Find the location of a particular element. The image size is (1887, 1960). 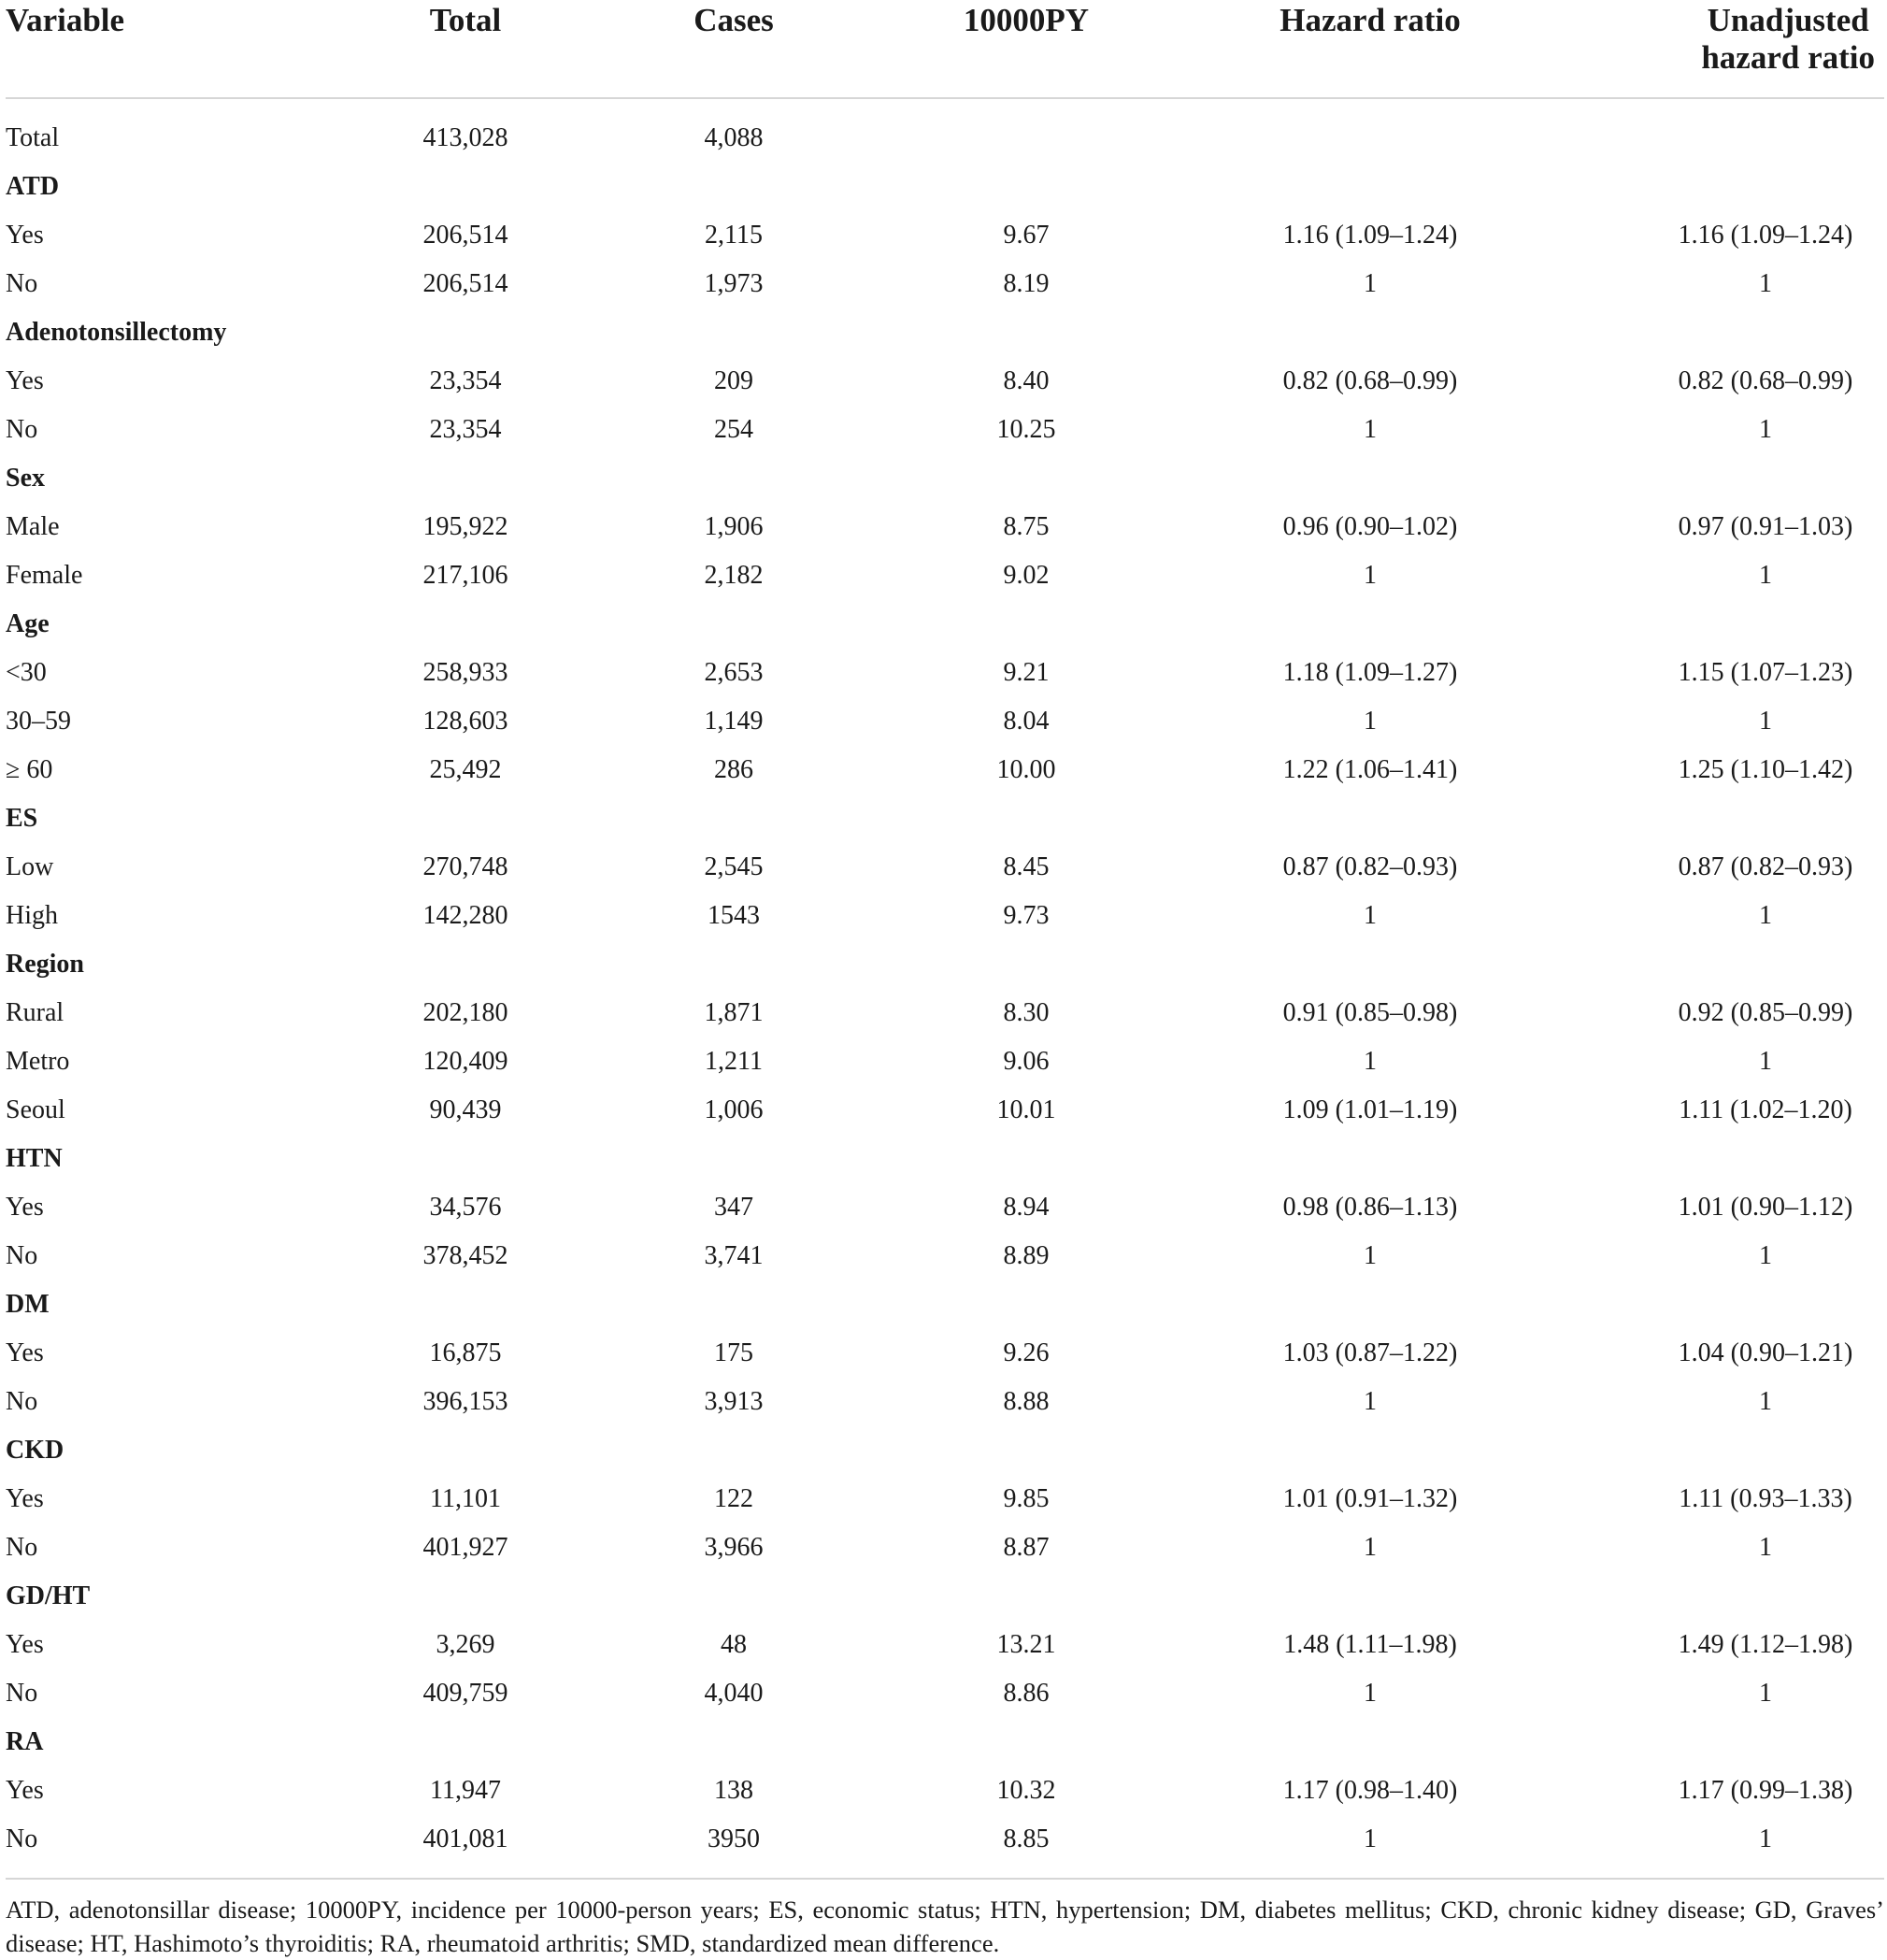

cell-hazard-ratio: 1.03 (0.87–1.22) is located at coordinates (1370, 1352).